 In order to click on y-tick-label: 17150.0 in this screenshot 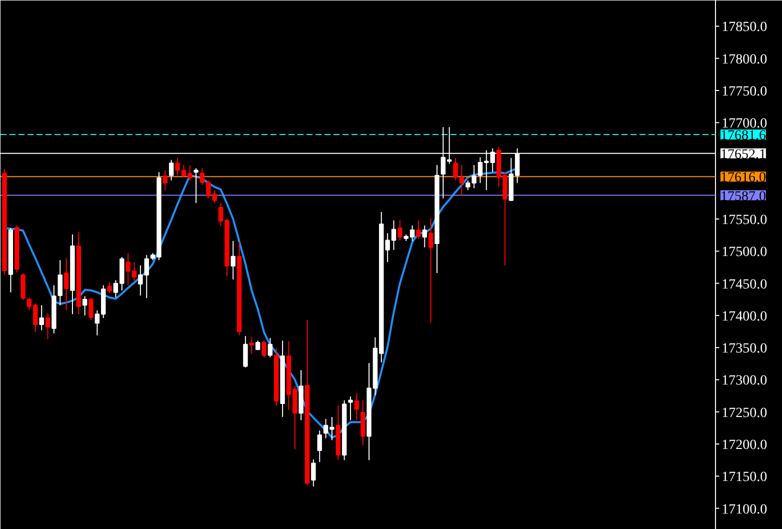, I will do `click(745, 478)`.